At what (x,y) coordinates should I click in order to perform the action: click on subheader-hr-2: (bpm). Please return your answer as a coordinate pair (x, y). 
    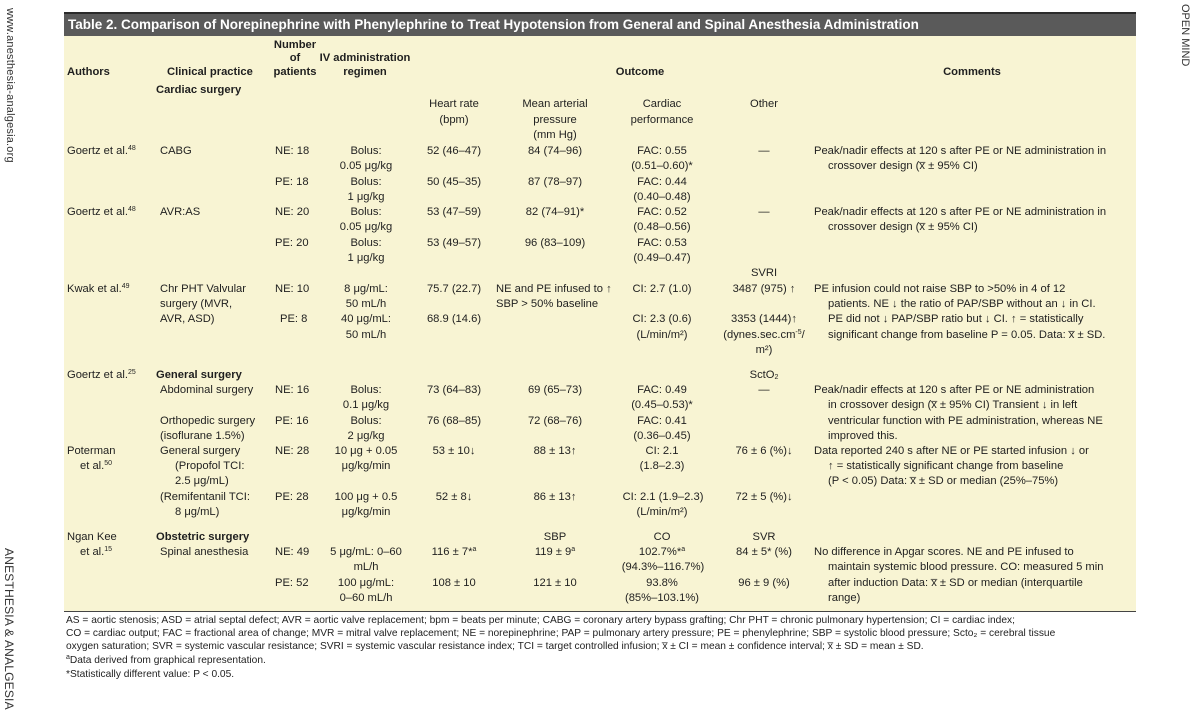
    Looking at the image, I should click on (454, 120).